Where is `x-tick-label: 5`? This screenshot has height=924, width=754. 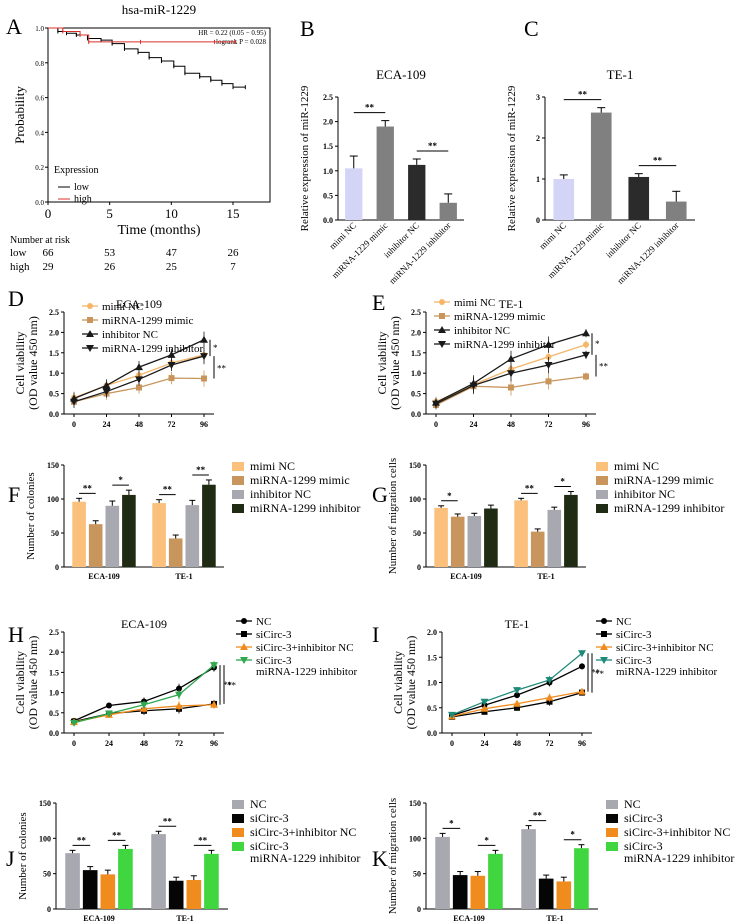
x-tick-label: 5 is located at coordinates (109, 213).